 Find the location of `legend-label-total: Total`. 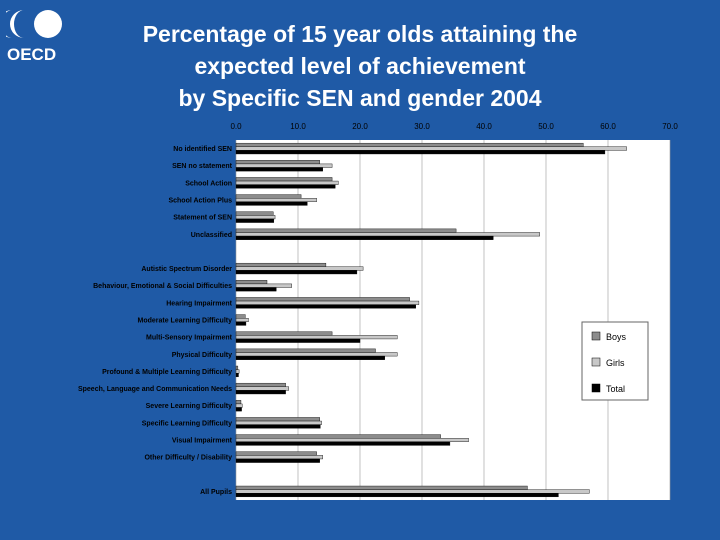

legend-label-total: Total is located at coordinates (615, 389).